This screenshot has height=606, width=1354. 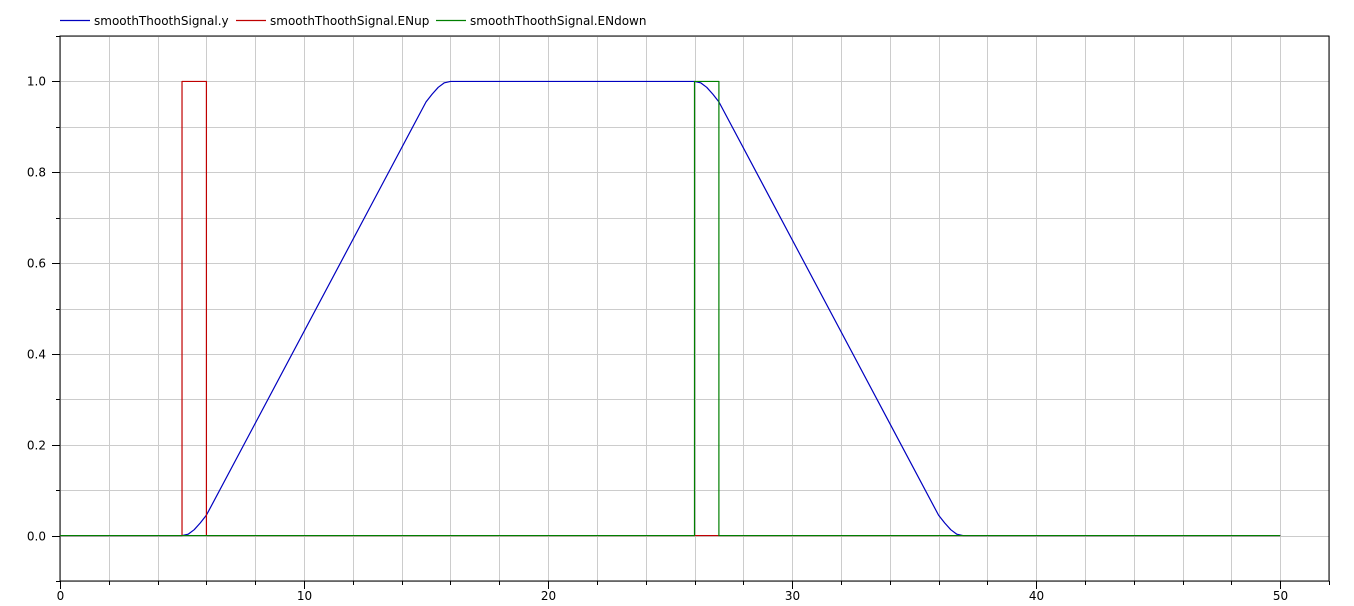 What do you see at coordinates (36, 446) in the screenshot?
I see `y-tick-label: 0.2` at bounding box center [36, 446].